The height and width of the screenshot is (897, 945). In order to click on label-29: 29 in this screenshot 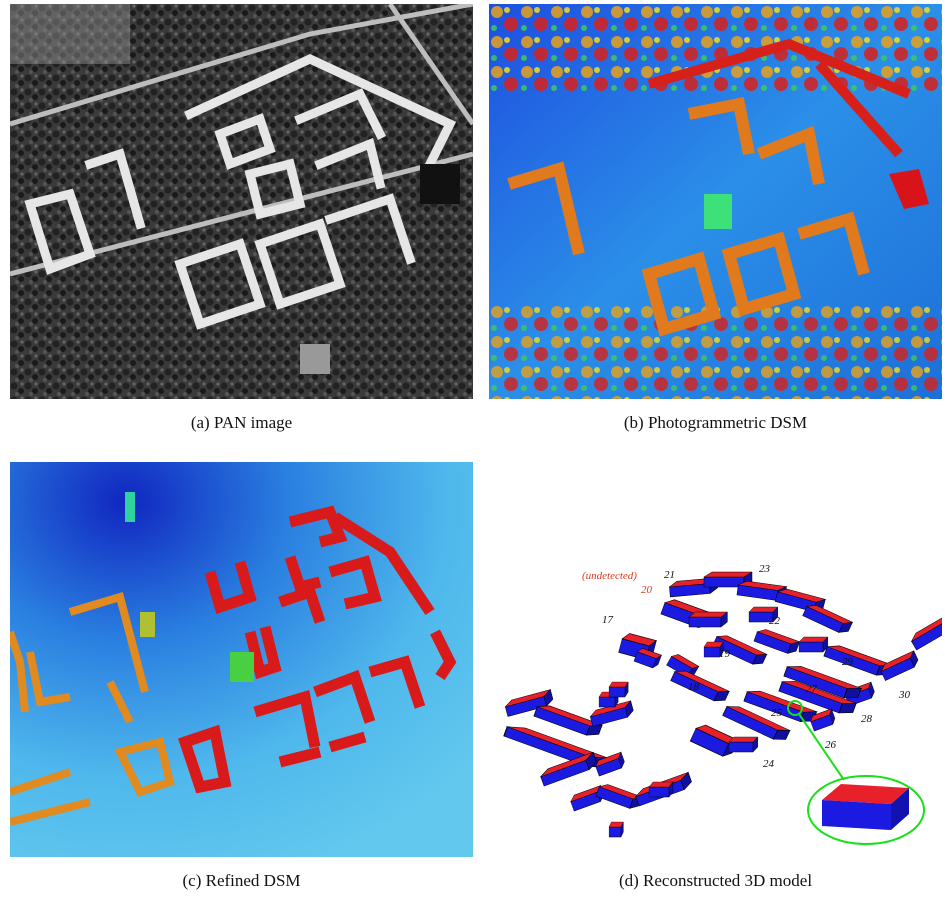, I will do `click(848, 662)`.